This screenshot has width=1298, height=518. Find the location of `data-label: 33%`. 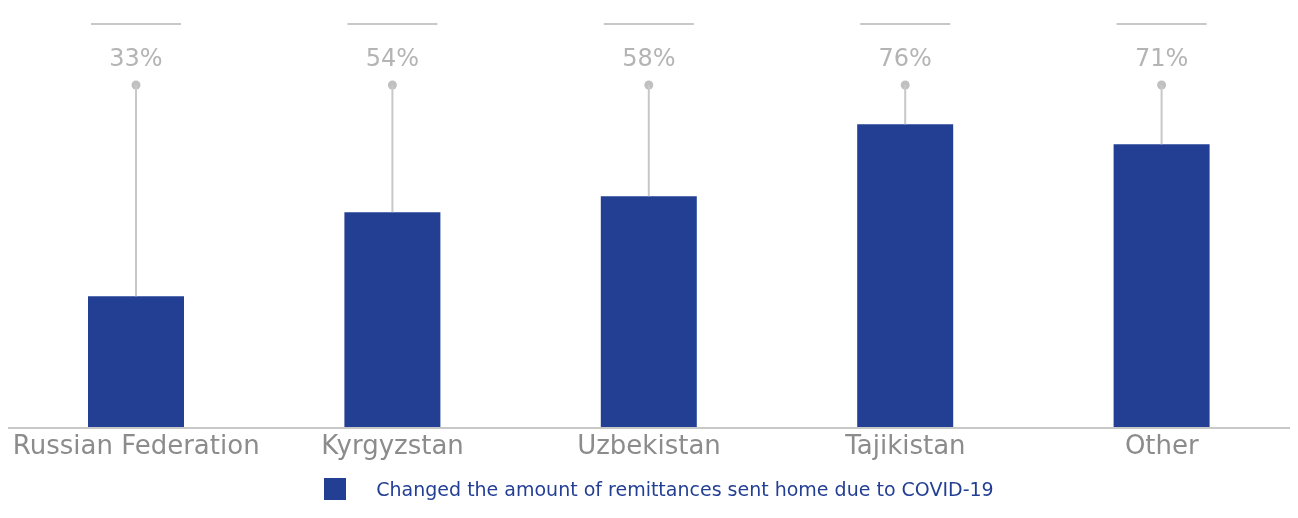

data-label: 33% is located at coordinates (136, 58).